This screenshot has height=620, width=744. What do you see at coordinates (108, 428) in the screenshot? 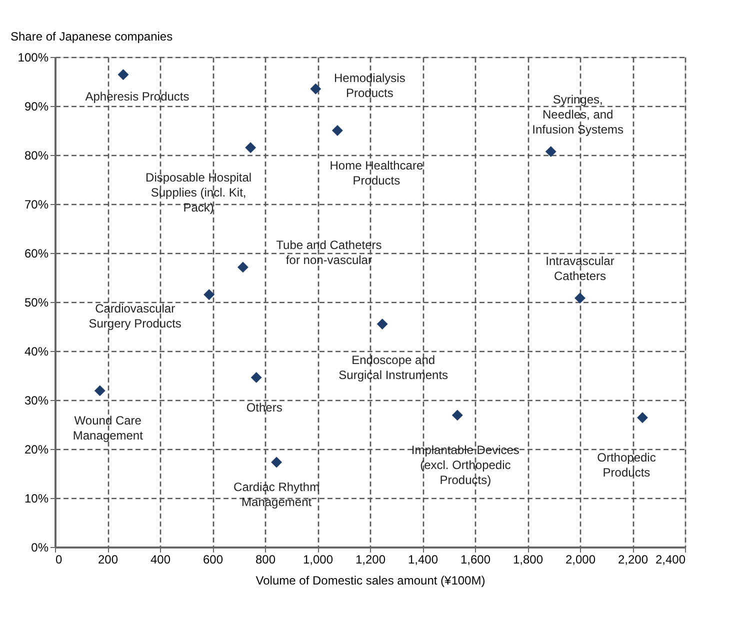
I see `annotation: Wound Care Management` at bounding box center [108, 428].